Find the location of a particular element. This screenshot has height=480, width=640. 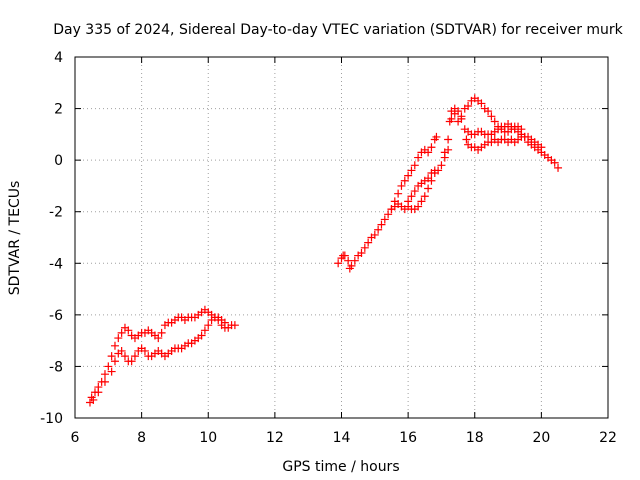

x-tick-label: 22 is located at coordinates (608, 438).